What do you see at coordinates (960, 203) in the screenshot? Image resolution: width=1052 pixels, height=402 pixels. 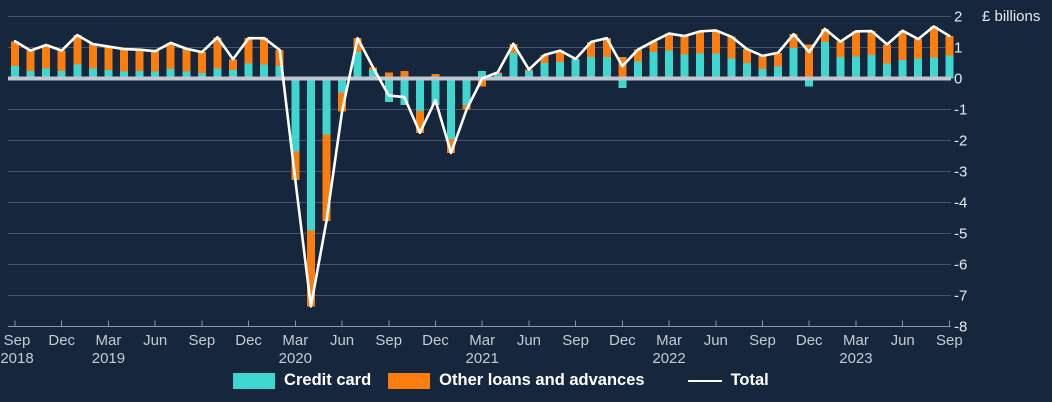 I see `y-axis-label: -4` at bounding box center [960, 203].